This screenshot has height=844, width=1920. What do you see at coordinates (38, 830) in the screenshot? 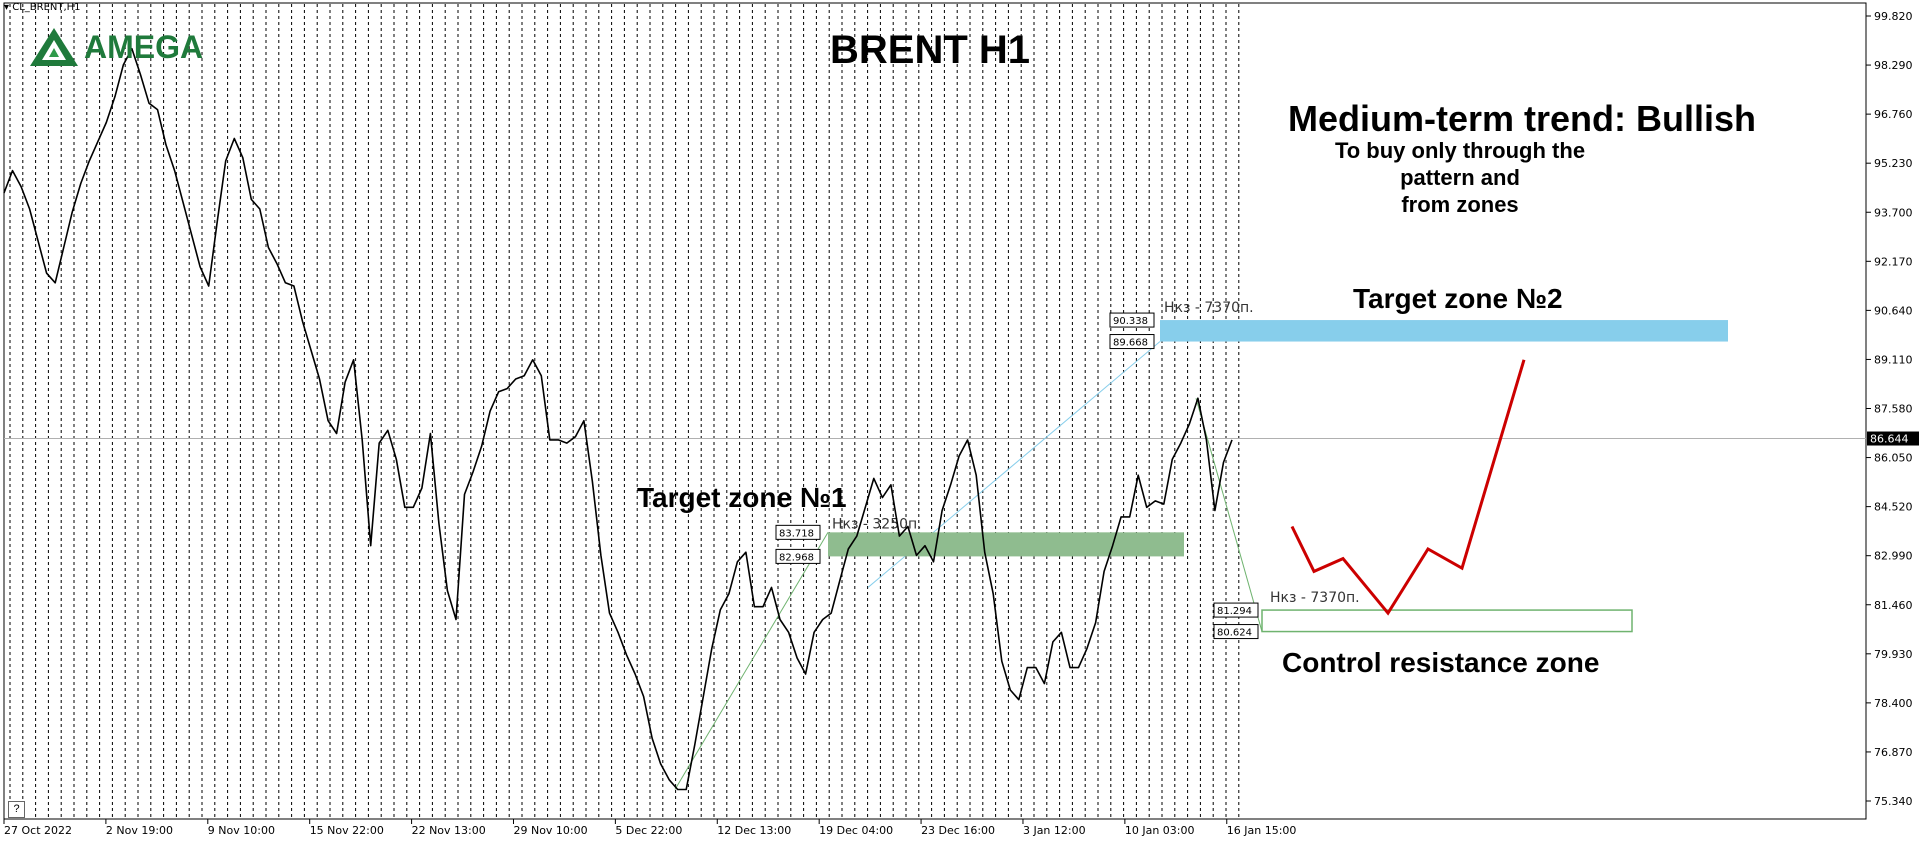
I see `x-tick-label: 27 Oct 2022` at bounding box center [38, 830].